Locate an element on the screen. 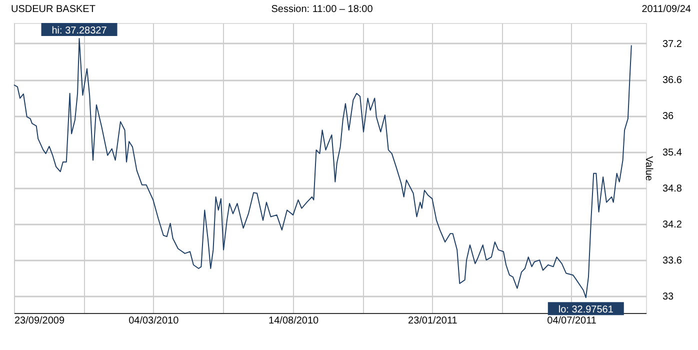  y-tick-label: 36 is located at coordinates (668, 116).